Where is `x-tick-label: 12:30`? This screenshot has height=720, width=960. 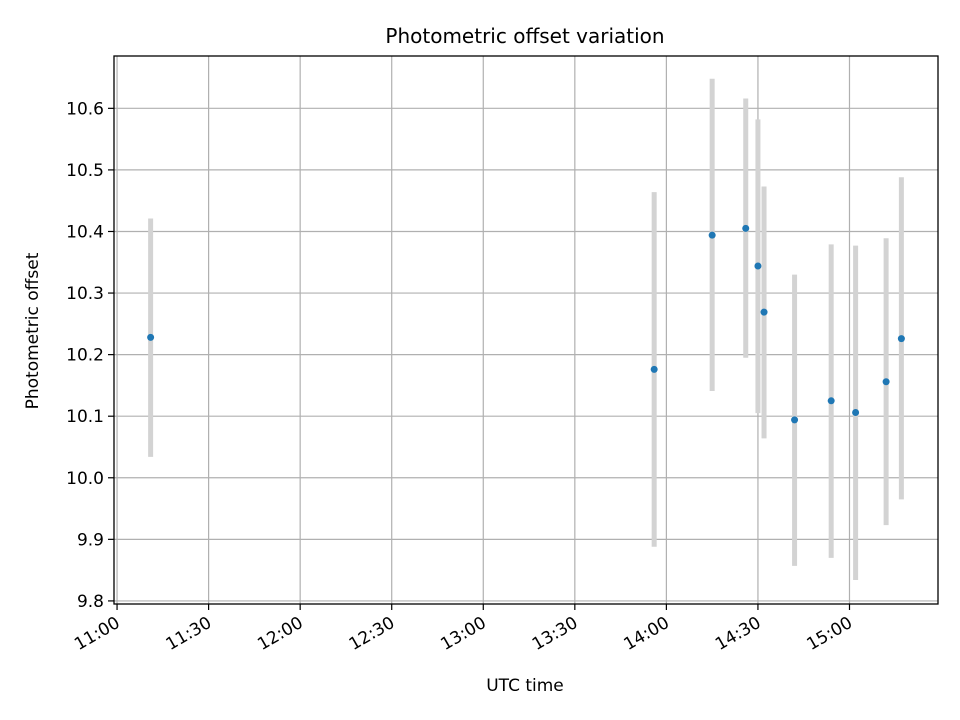 x-tick-label: 12:30 is located at coordinates (372, 634).